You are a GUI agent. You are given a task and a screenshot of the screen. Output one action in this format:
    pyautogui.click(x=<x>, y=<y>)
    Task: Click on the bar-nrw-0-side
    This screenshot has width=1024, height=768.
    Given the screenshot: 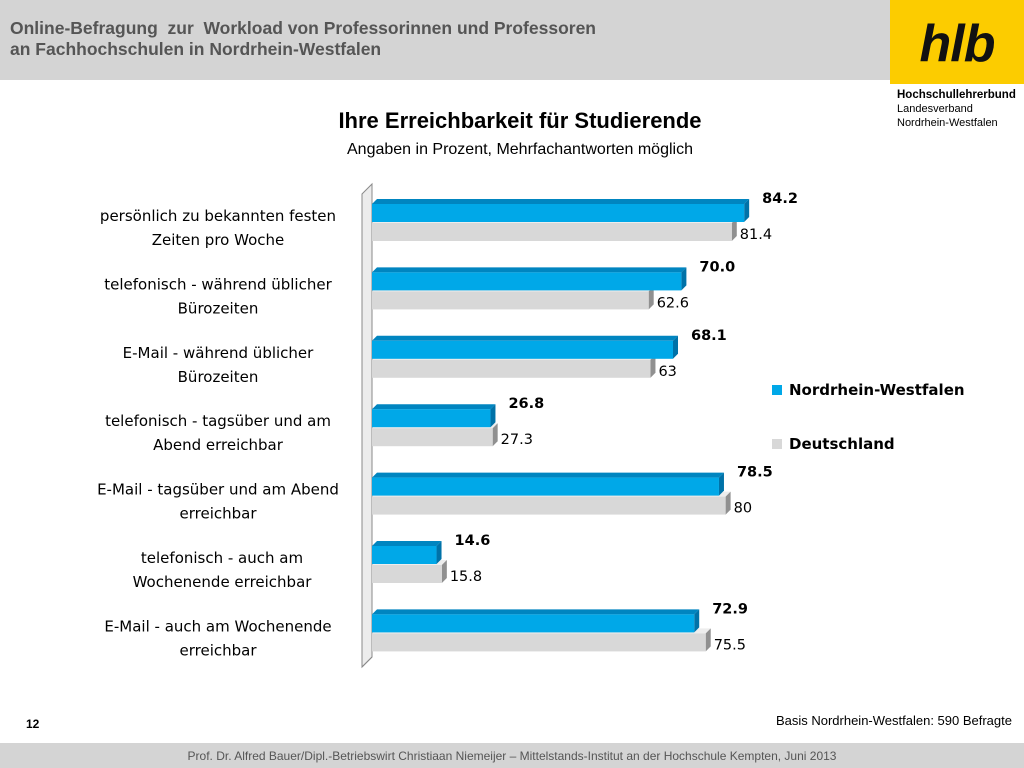 What is the action you would take?
    pyautogui.click(x=747, y=210)
    